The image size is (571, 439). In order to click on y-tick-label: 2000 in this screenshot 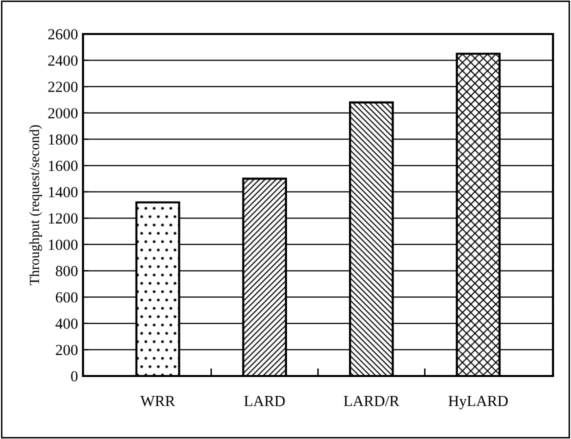, I will do `click(63, 113)`.